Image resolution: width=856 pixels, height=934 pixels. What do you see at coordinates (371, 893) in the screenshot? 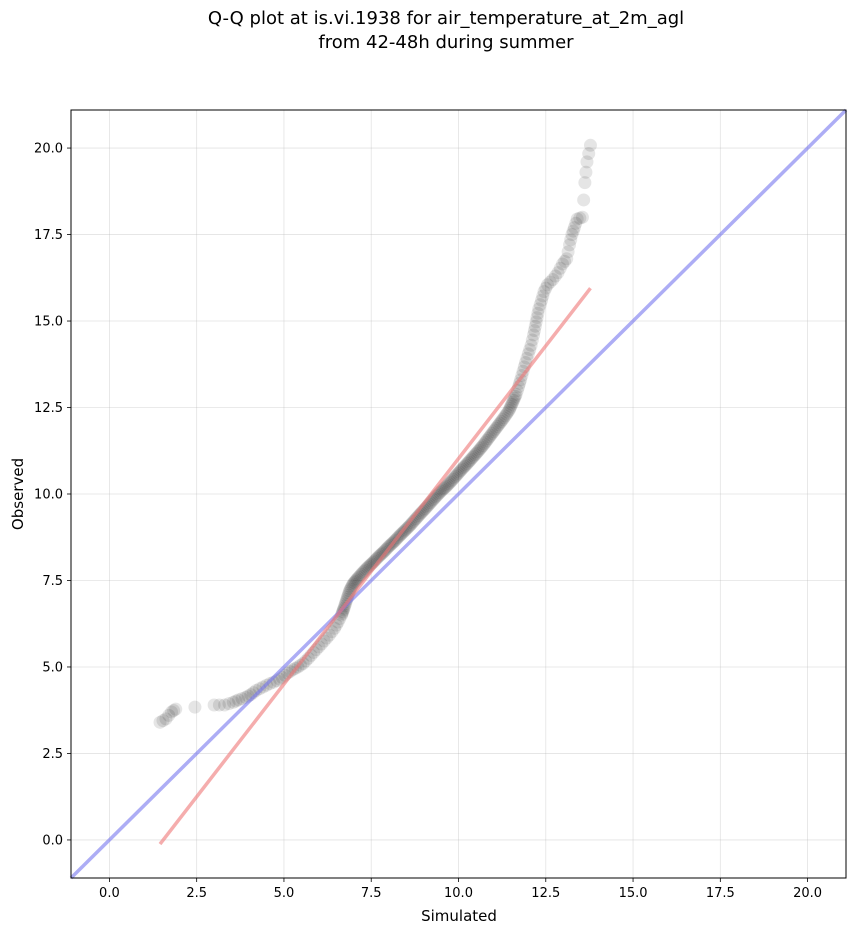
I see `x-tick-label: 7.5` at bounding box center [371, 893].